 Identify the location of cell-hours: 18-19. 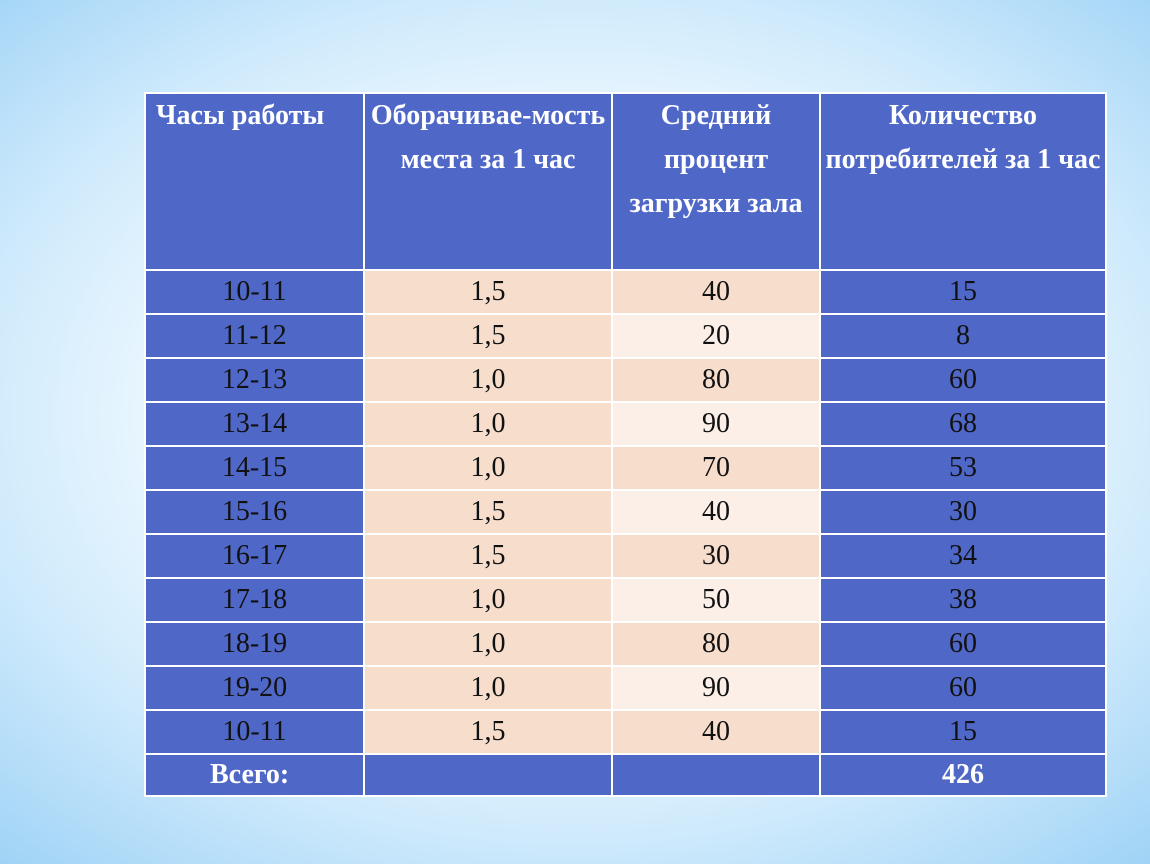
(254, 644).